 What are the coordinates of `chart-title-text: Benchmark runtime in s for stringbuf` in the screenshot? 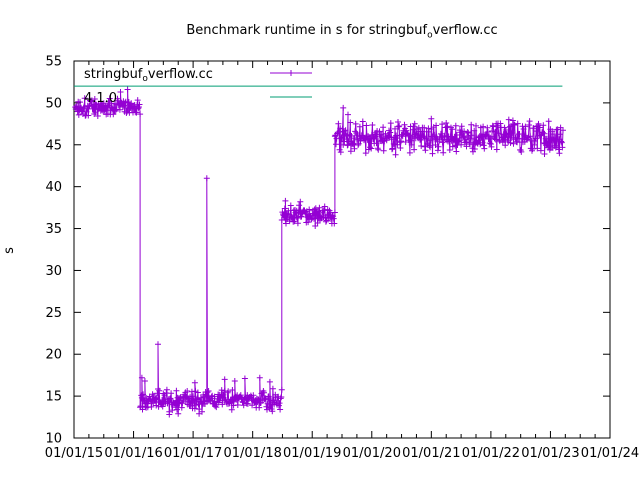 It's located at (307, 30).